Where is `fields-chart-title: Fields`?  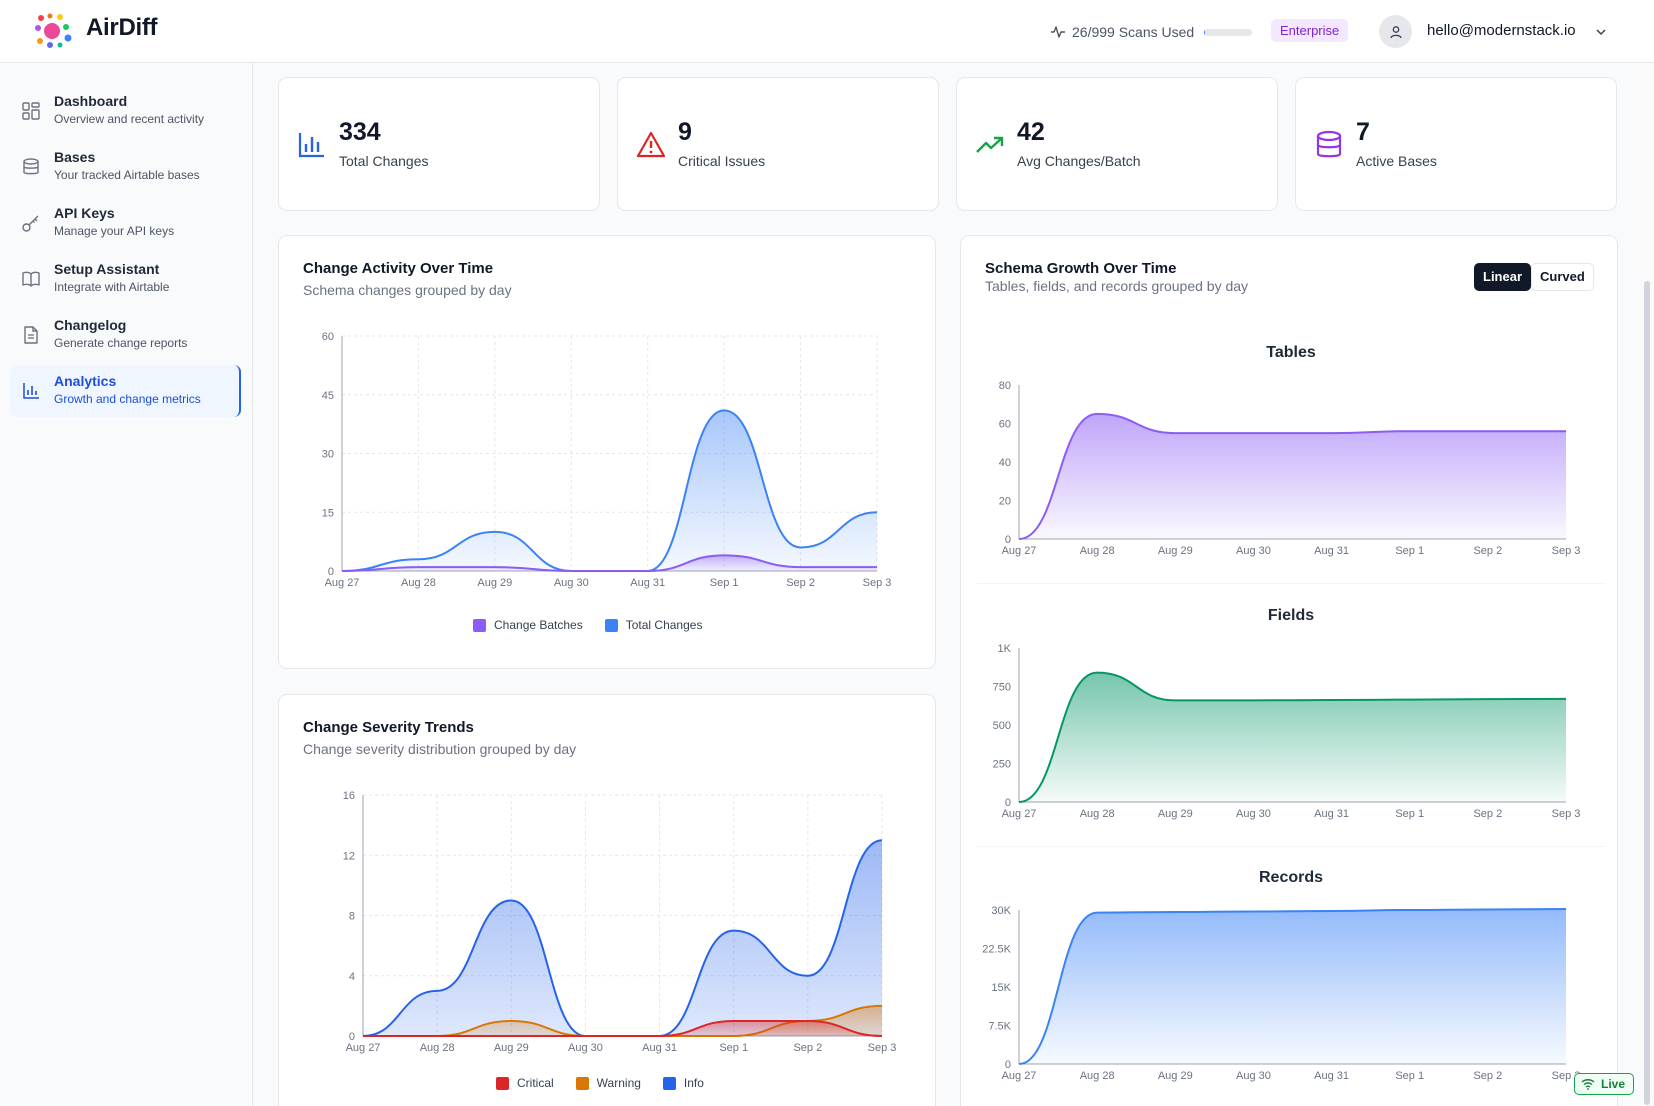
fields-chart-title: Fields is located at coordinates (1291, 615).